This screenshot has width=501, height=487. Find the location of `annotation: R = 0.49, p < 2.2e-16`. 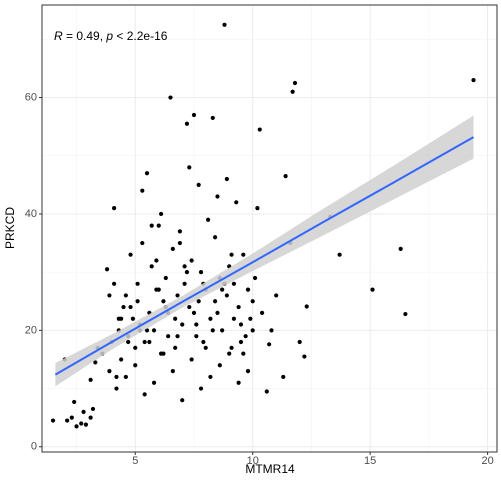

annotation: R = 0.49, p < 2.2e-16 is located at coordinates (111, 36).